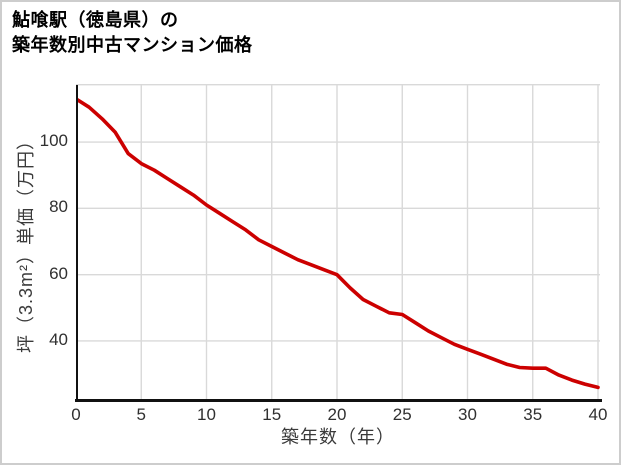 This screenshot has width=621, height=465. What do you see at coordinates (26, 242) in the screenshot?
I see `y-axis-label: 坪（3.3m²）単価（万円）` at bounding box center [26, 242].